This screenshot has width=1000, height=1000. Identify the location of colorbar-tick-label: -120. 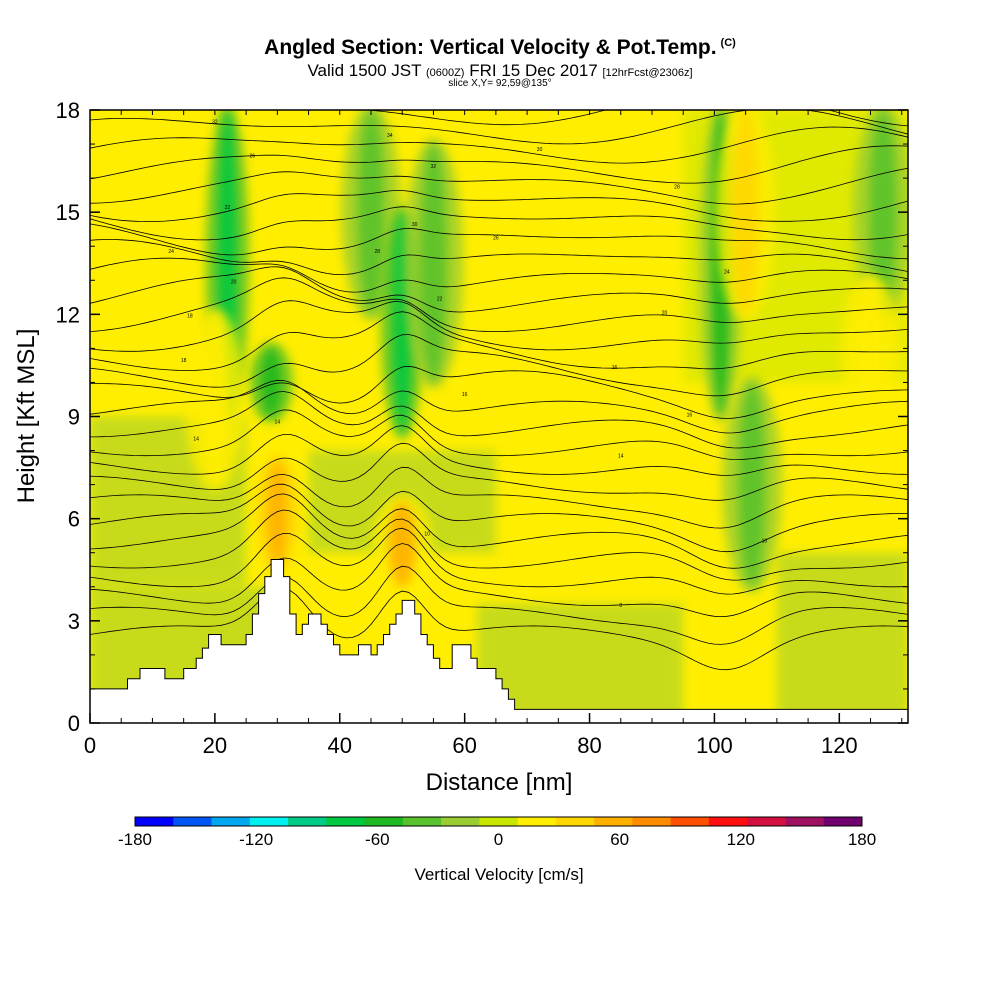
(256, 839).